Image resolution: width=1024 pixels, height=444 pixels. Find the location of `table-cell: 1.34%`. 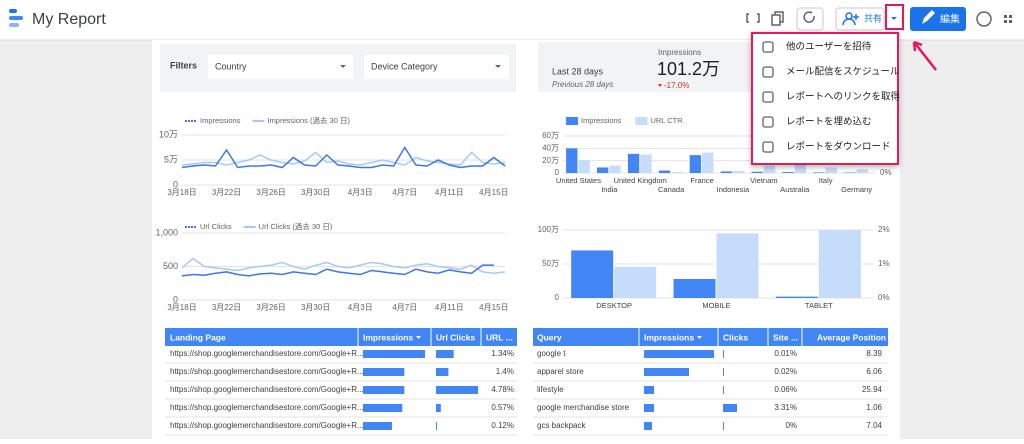

table-cell: 1.34% is located at coordinates (502, 353).